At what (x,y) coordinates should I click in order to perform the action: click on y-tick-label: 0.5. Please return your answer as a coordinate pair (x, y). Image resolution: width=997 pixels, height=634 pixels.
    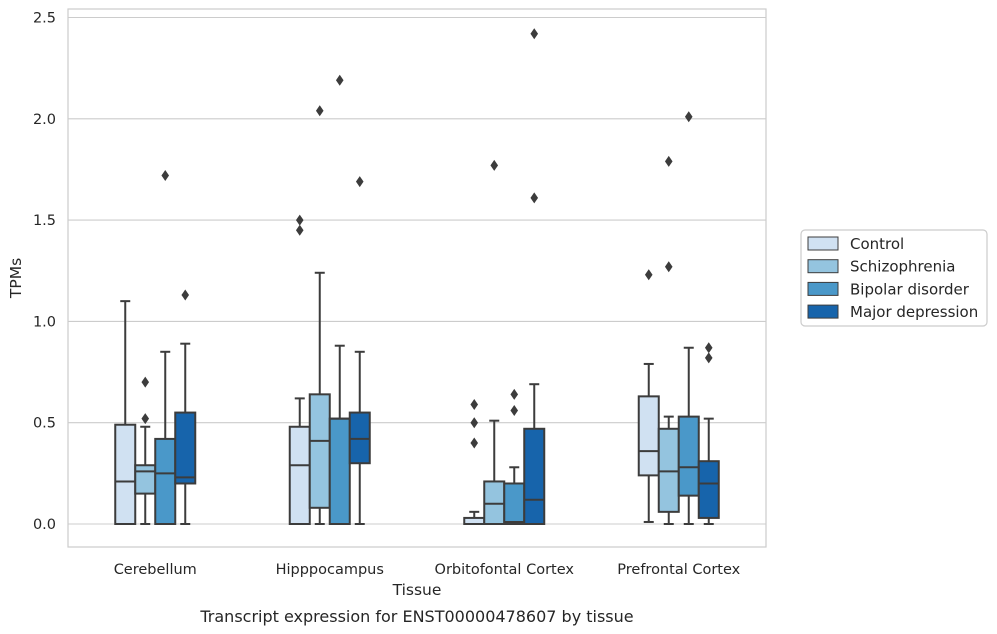
    Looking at the image, I should click on (44, 424).